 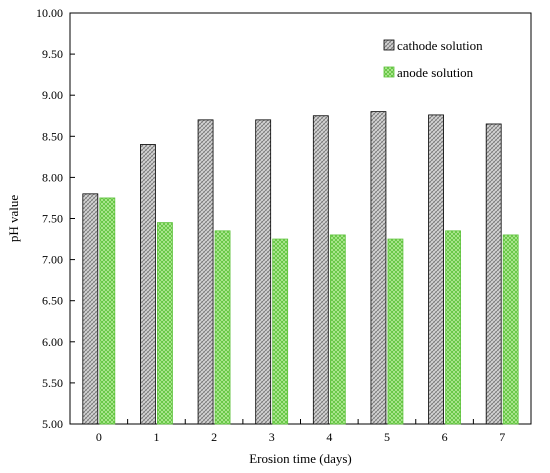 I want to click on legend: cathode solution anode solution, so click(x=433, y=59).